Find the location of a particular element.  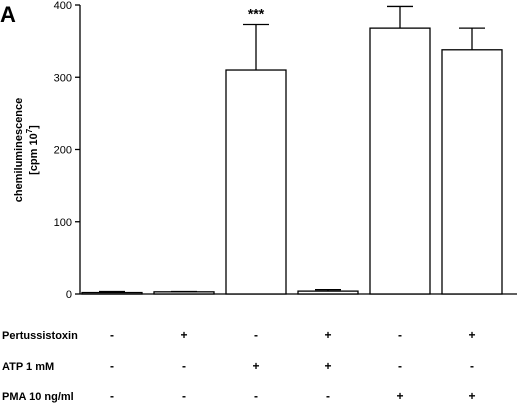

y-tick-label: 0 is located at coordinates (69, 295).